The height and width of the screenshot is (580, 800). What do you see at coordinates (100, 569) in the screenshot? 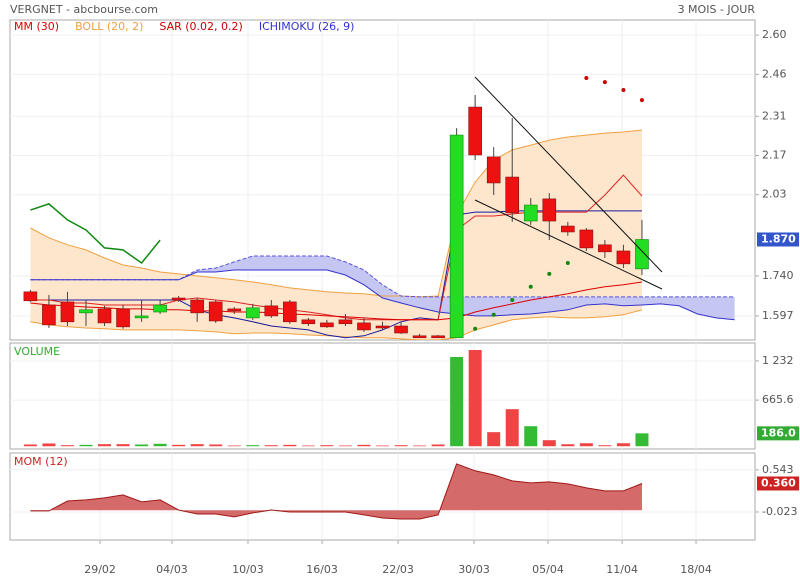
I see `x-tick-label: 29/02` at bounding box center [100, 569].